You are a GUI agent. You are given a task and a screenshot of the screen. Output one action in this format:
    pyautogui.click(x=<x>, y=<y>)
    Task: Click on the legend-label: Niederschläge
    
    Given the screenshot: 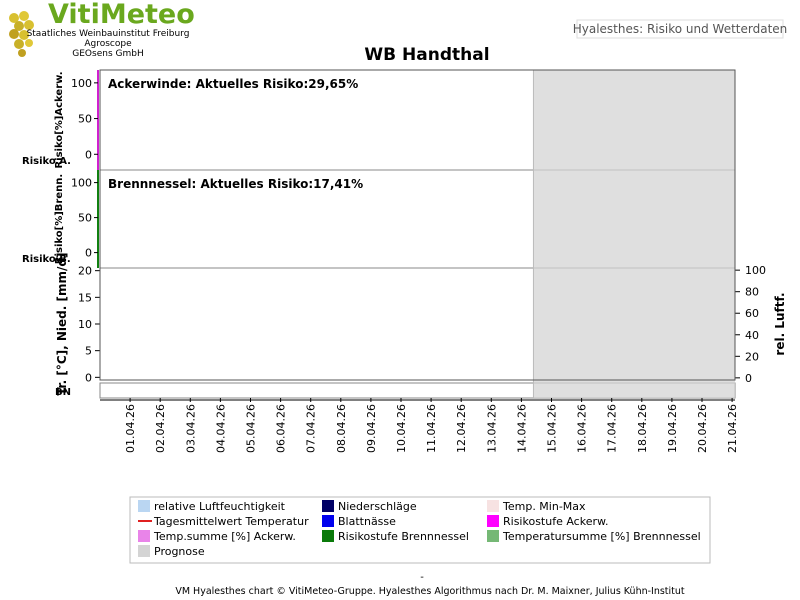 What is the action you would take?
    pyautogui.click(x=377, y=506)
    